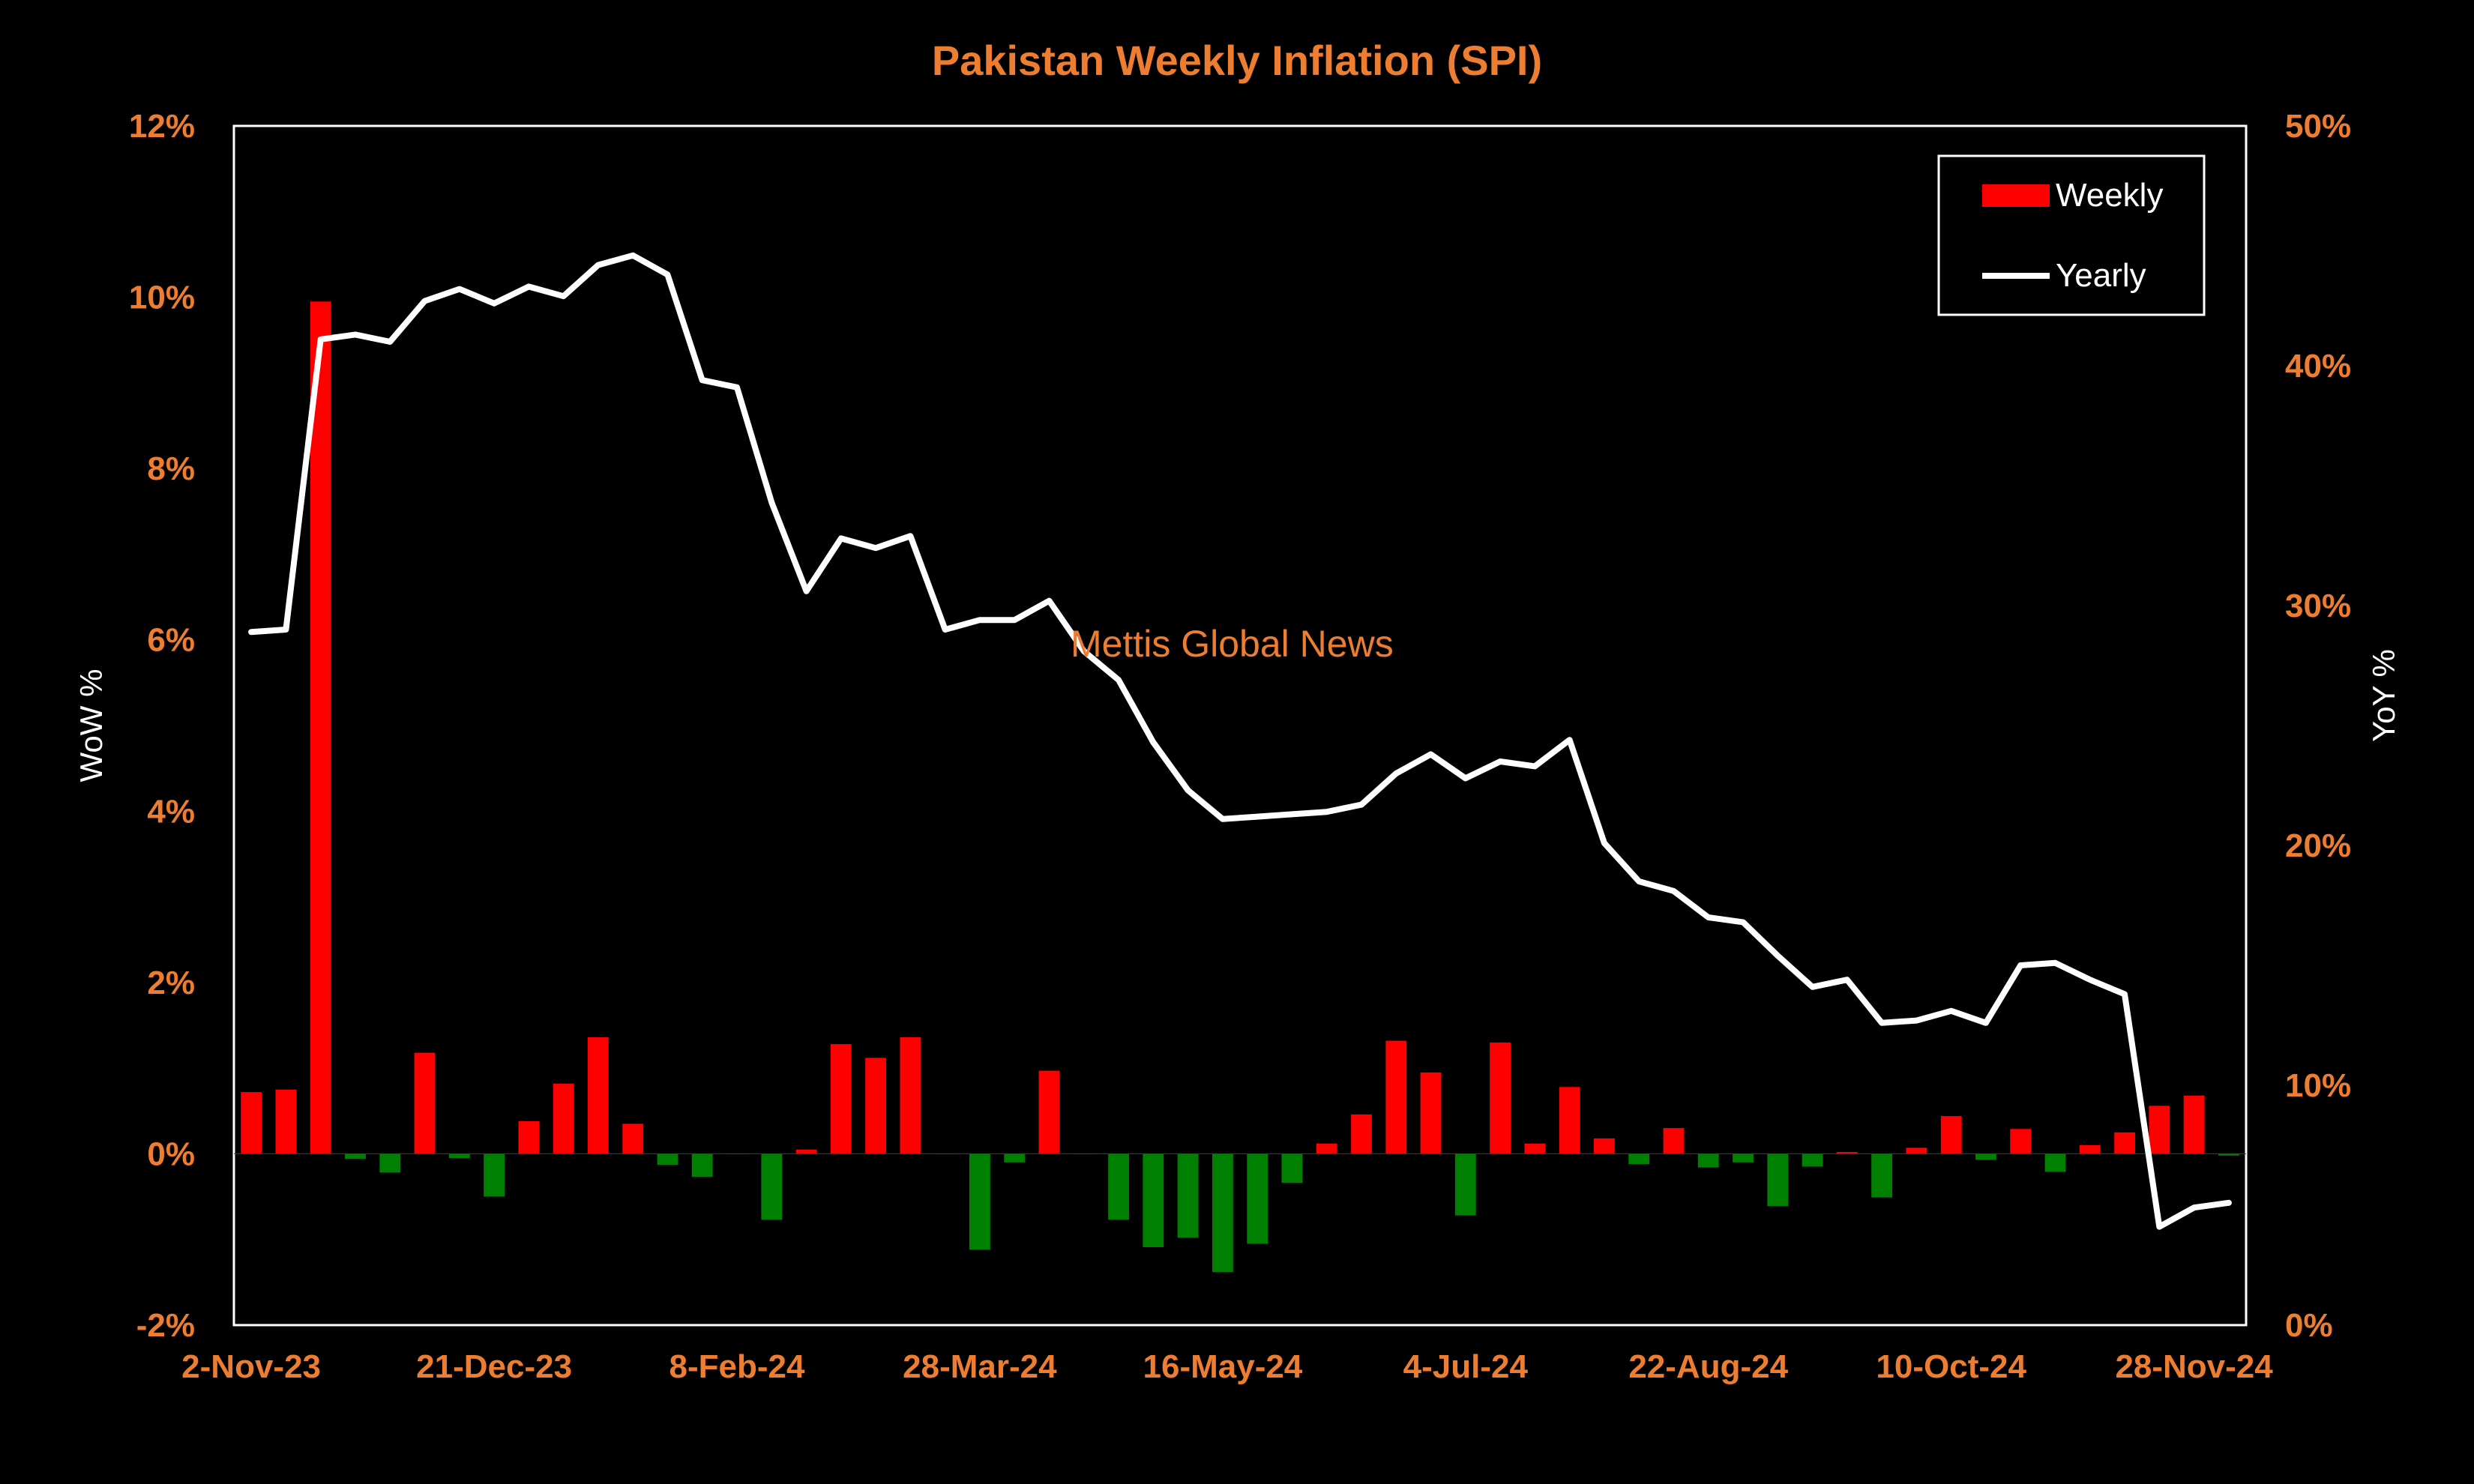 The image size is (2474, 1484). Describe the element at coordinates (91, 726) in the screenshot. I see `left-axis-label: WoW %` at that location.